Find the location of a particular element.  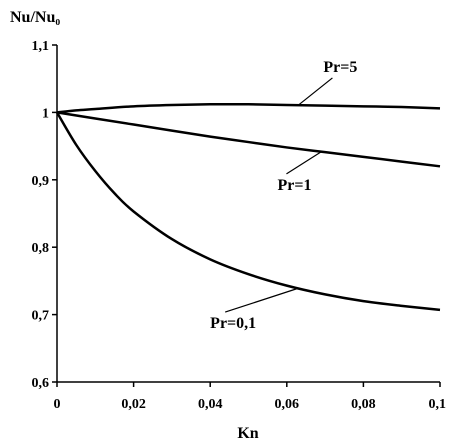

y-tick-label: 0,8 is located at coordinates (41, 248).